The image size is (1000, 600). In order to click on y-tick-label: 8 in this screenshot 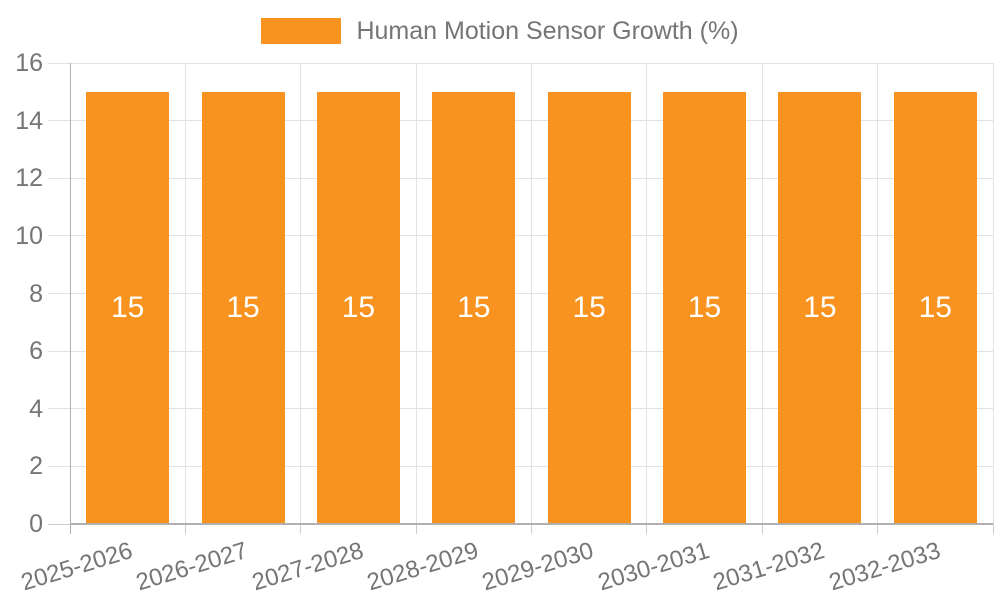, I will do `click(36, 293)`.